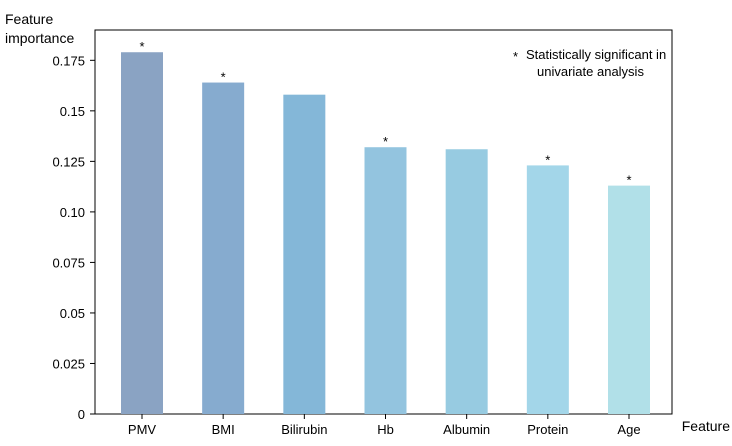  I want to click on x-tick-label: BMI, so click(223, 429).